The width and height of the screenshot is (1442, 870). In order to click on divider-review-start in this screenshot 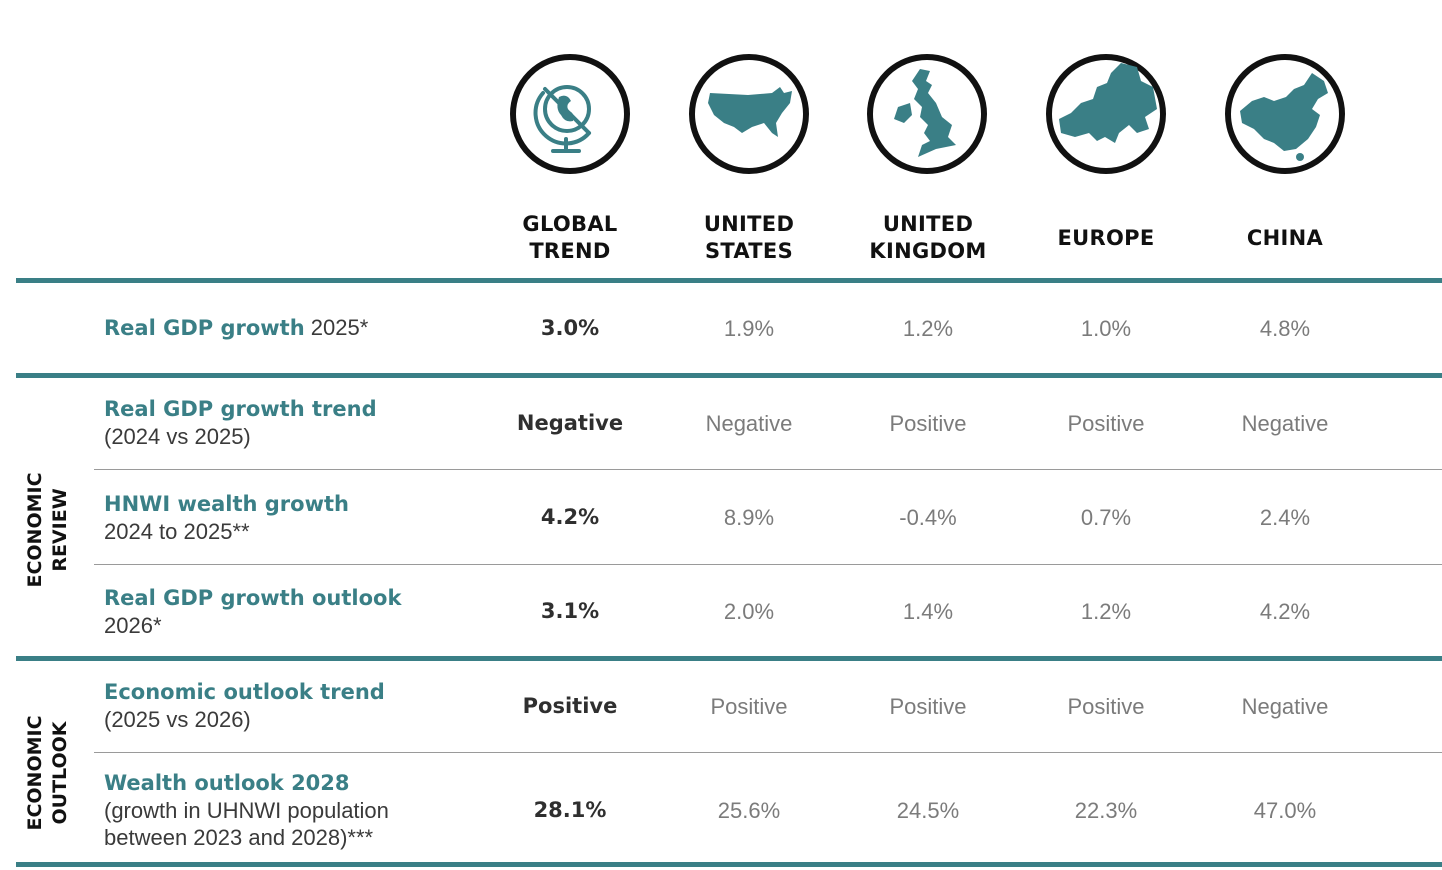, I will do `click(729, 375)`.